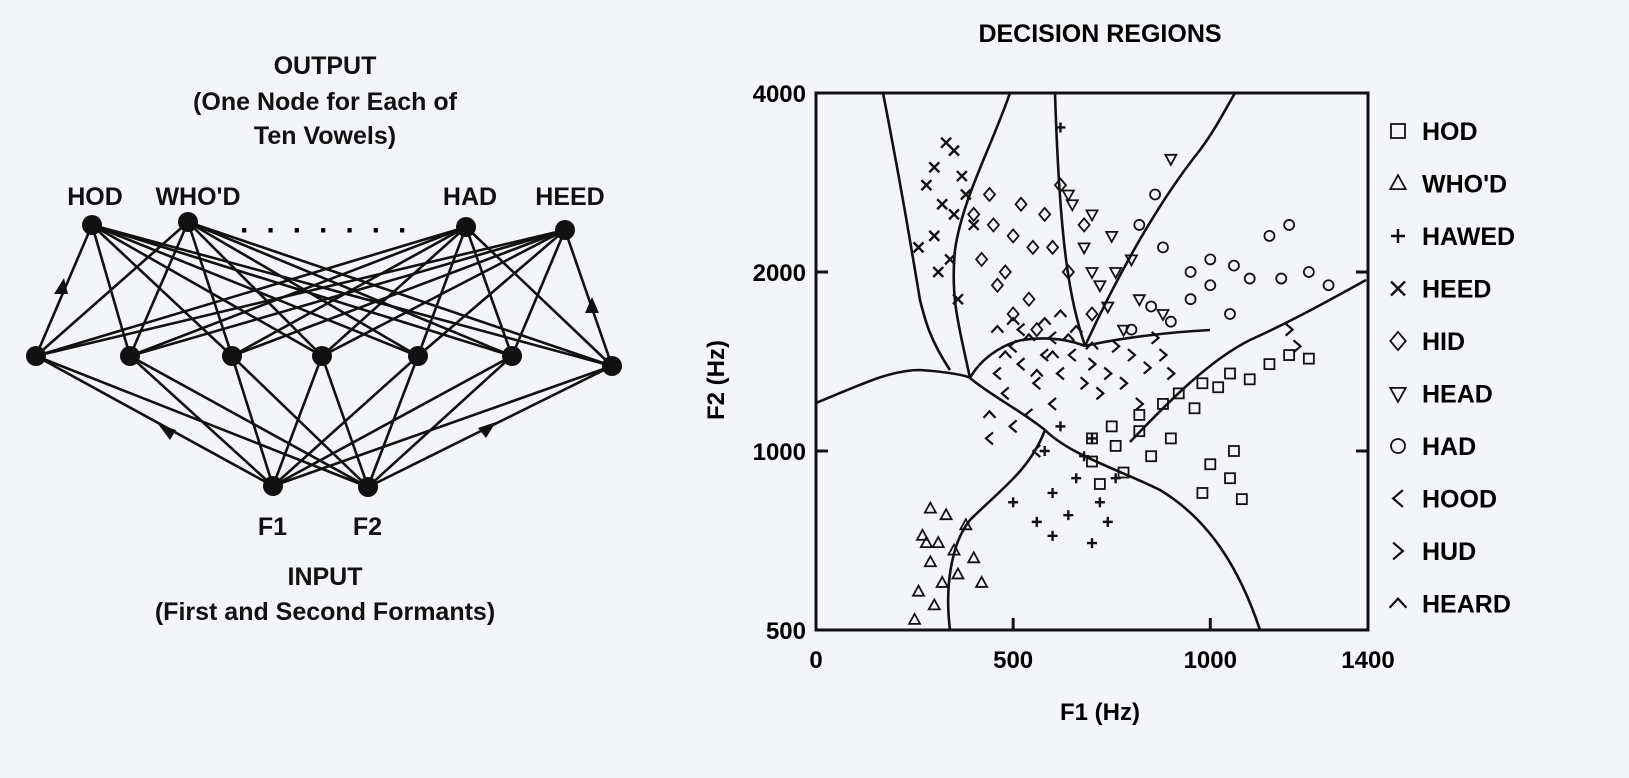 This screenshot has height=778, width=1629. I want to click on output-node-label-whod: WHO'D, so click(198, 197).